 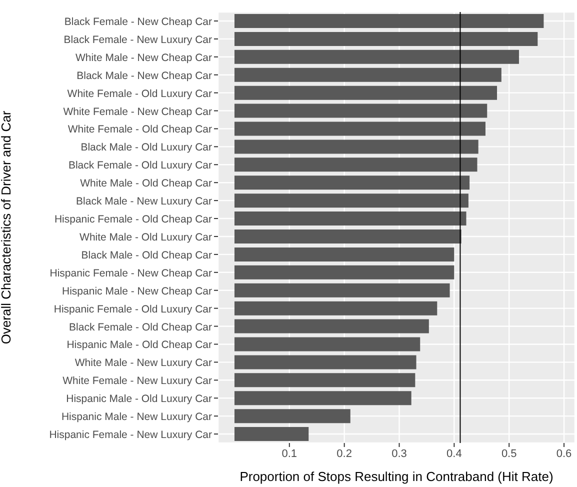 What do you see at coordinates (136, 417) in the screenshot?
I see `y-tick-label: Hispanic Male - New Luxury Car` at bounding box center [136, 417].